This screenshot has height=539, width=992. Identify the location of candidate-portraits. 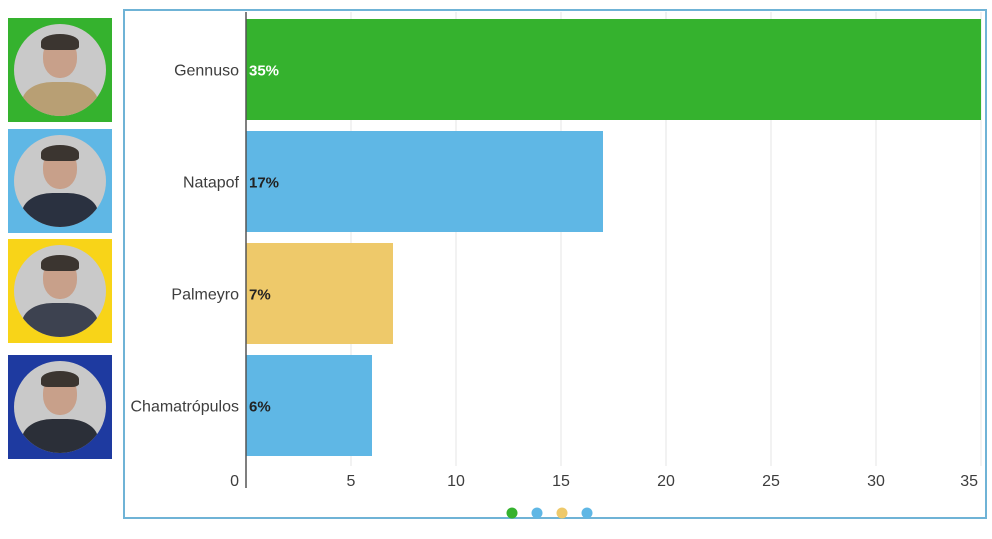
(60, 269).